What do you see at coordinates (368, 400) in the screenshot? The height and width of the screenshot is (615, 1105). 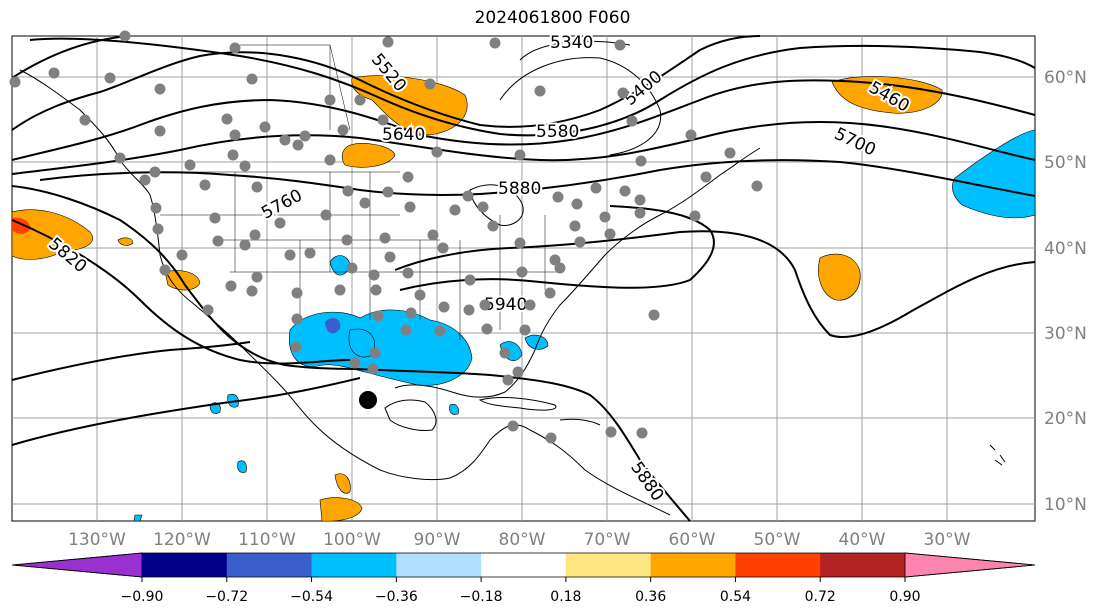 I see `storm-marker` at bounding box center [368, 400].